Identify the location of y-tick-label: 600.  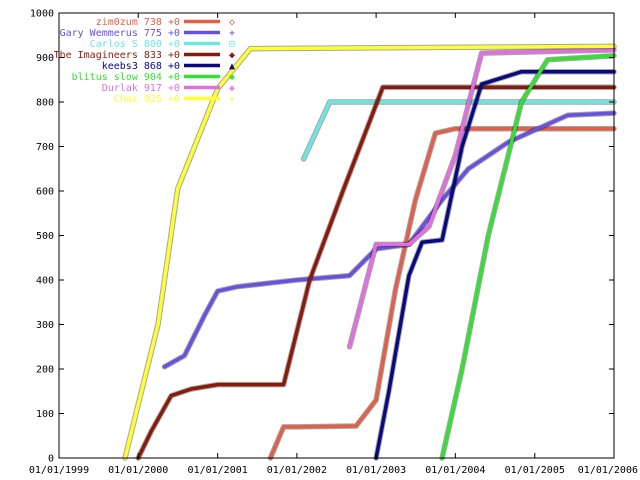
(45, 192).